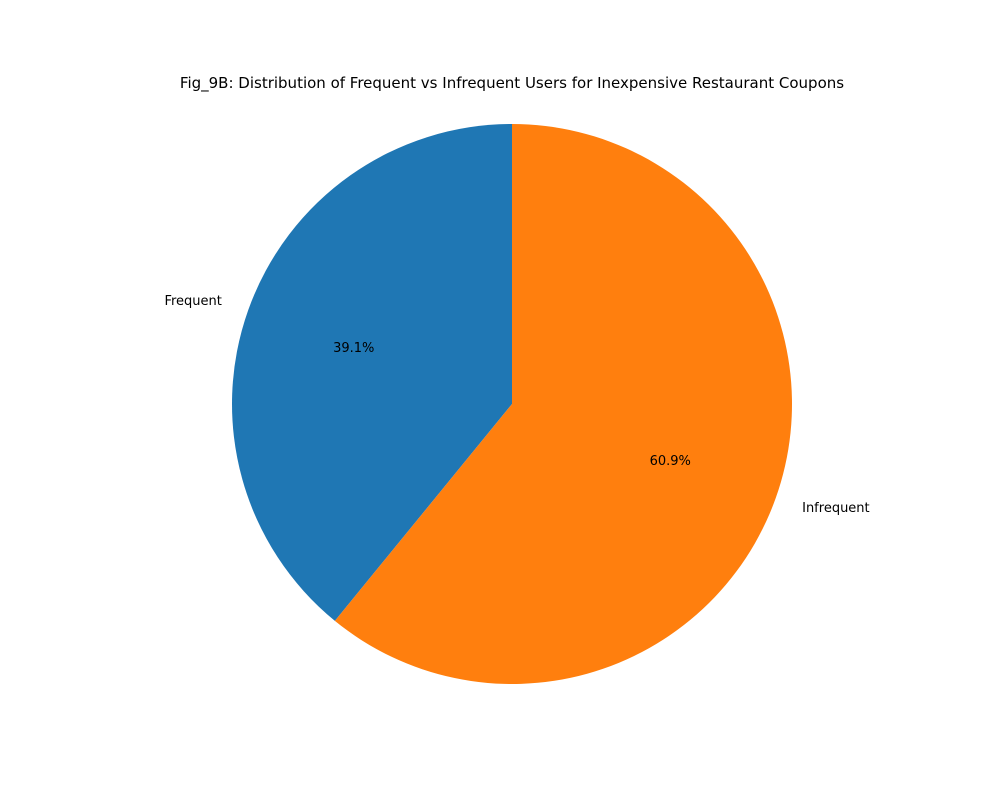  I want to click on slice-percent-frequent: 39.1%, so click(353, 348).